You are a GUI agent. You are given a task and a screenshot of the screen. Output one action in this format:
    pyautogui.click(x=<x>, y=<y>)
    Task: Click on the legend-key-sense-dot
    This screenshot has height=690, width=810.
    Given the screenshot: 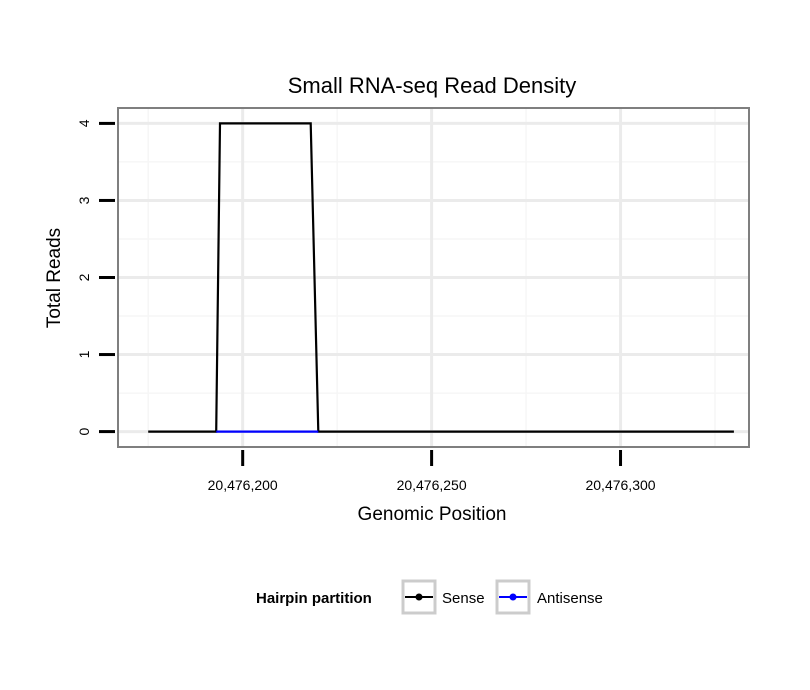 What is the action you would take?
    pyautogui.click(x=419, y=597)
    